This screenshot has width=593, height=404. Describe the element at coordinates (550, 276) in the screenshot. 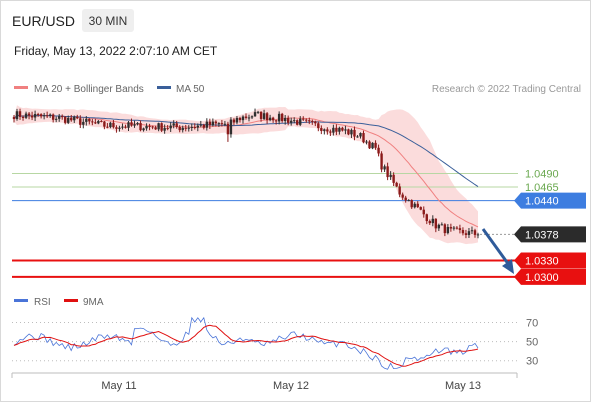

I see `level-1-0300-tag` at that location.